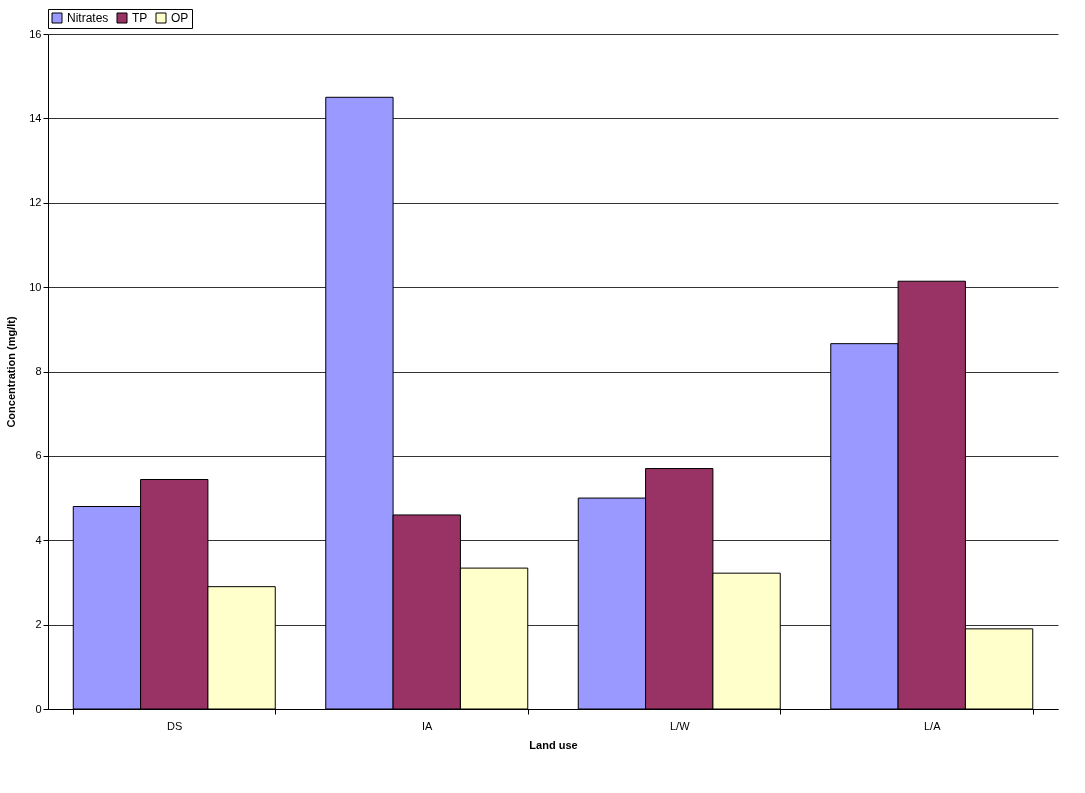 The height and width of the screenshot is (793, 1085). What do you see at coordinates (180, 18) in the screenshot?
I see `legend-label: OP` at bounding box center [180, 18].